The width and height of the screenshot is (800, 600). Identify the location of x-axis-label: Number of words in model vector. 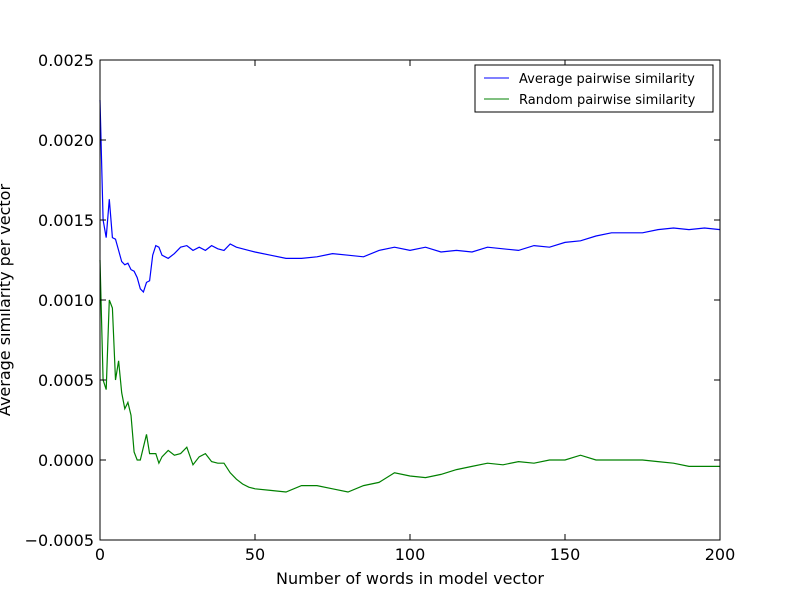
(410, 578).